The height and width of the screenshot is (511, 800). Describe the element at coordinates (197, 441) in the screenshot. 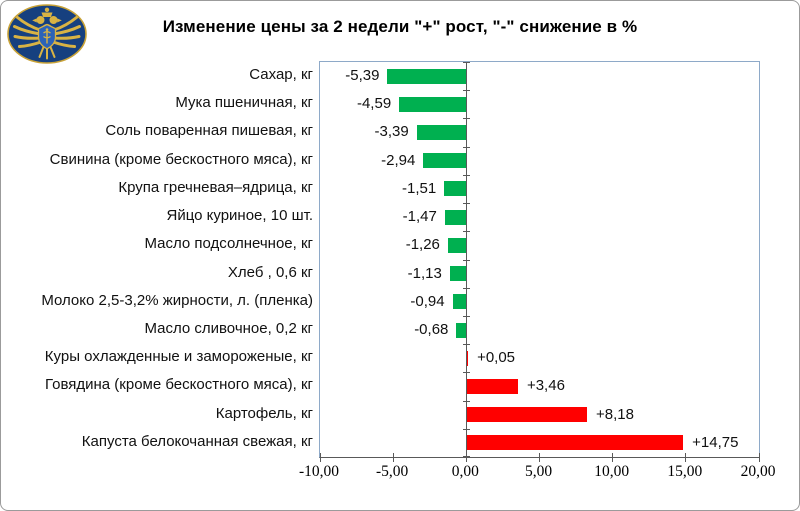

I see `category-label: Капуста белокочанная свежая, кг` at that location.